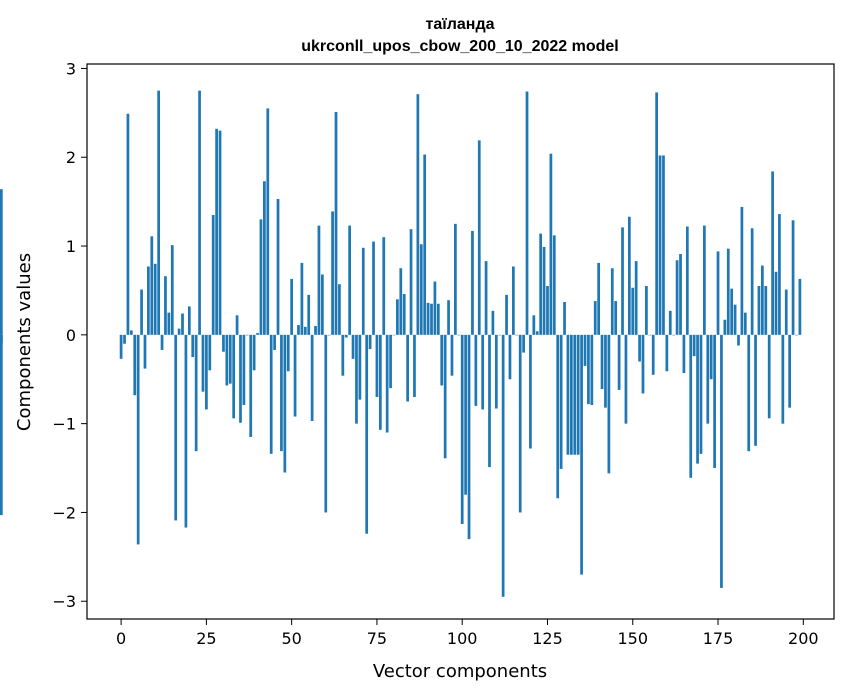  I want to click on y-tick-label: 3, so click(71, 68).